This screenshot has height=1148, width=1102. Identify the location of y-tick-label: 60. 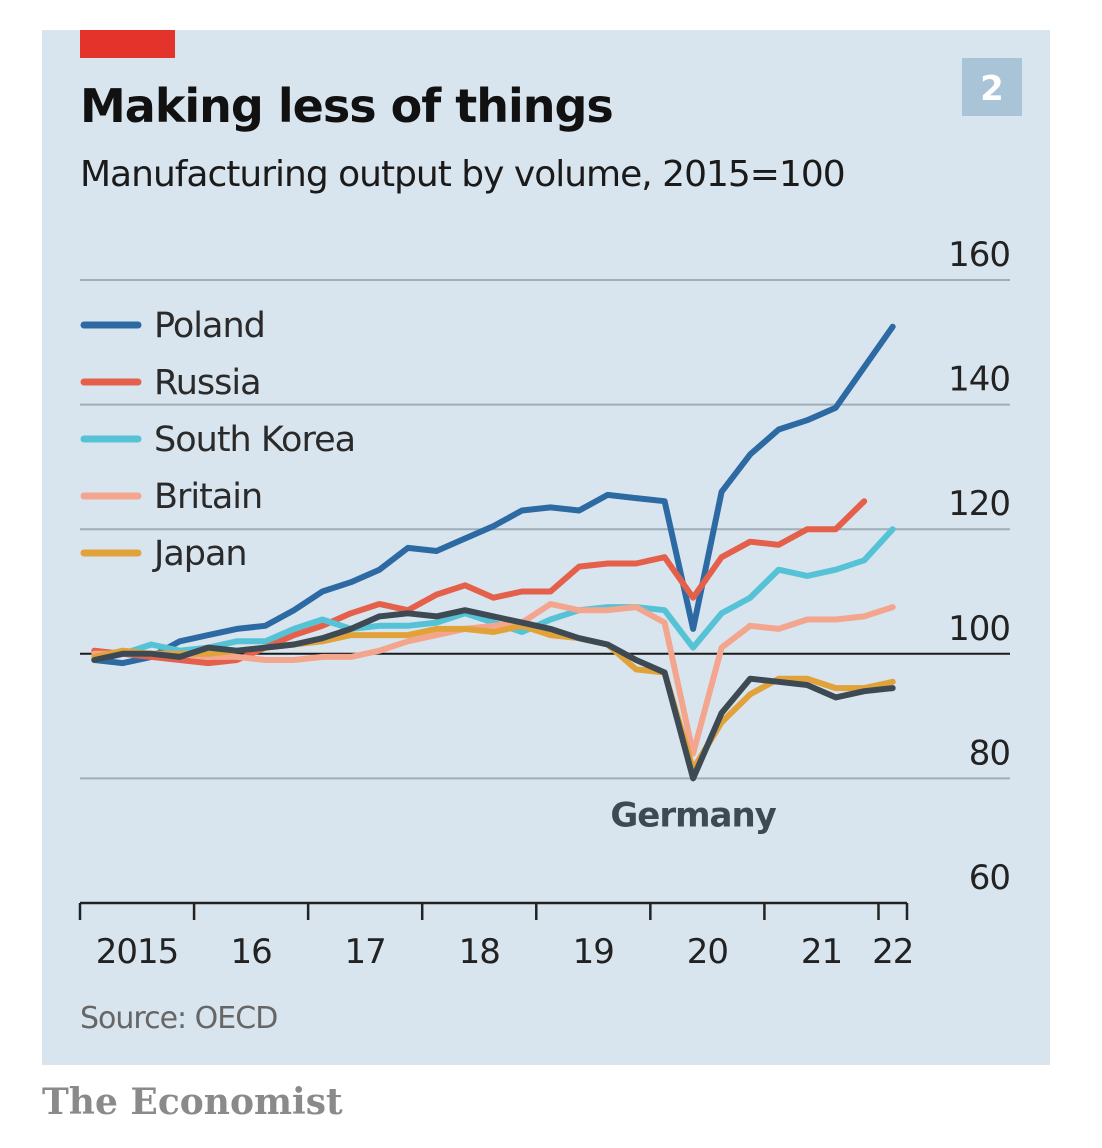
(989, 878).